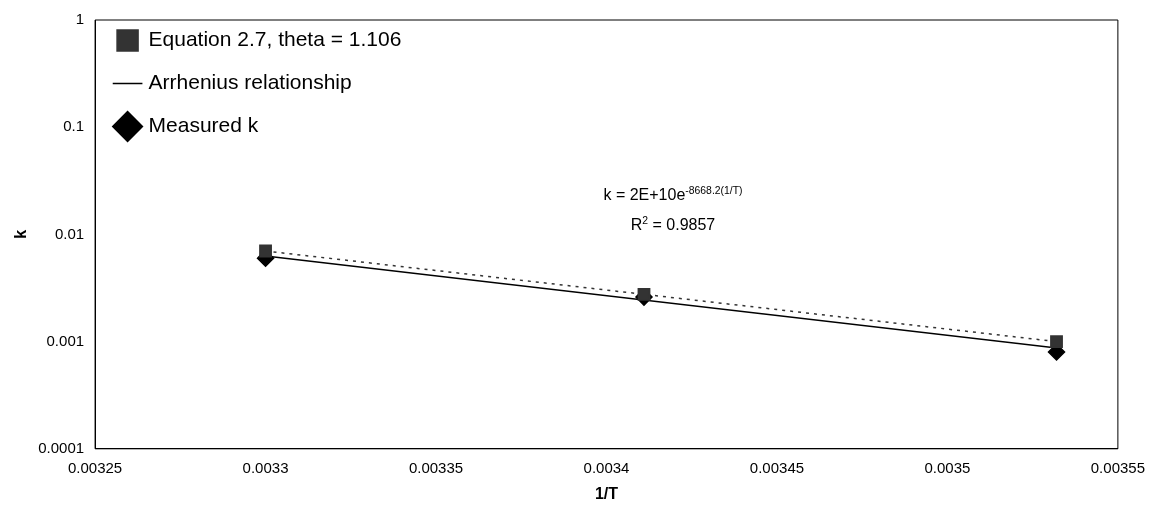 This screenshot has width=1156, height=518. I want to click on x-tick-label: 0.0033, so click(265, 467).